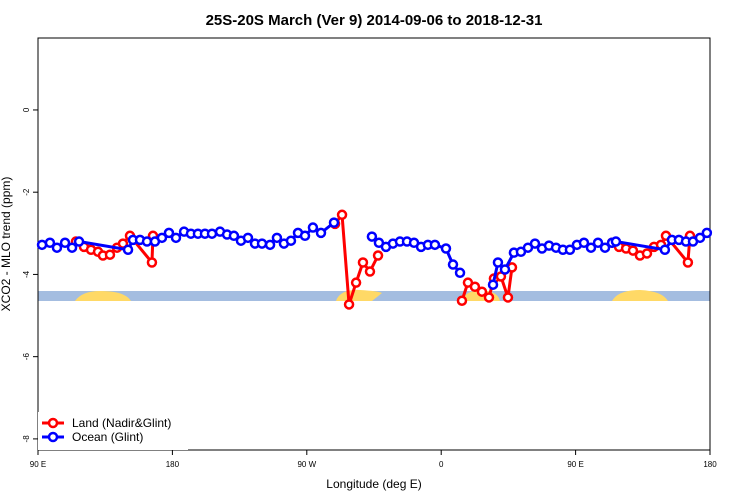  What do you see at coordinates (374, 295) in the screenshot?
I see `land-ocean-mask` at bounding box center [374, 295].